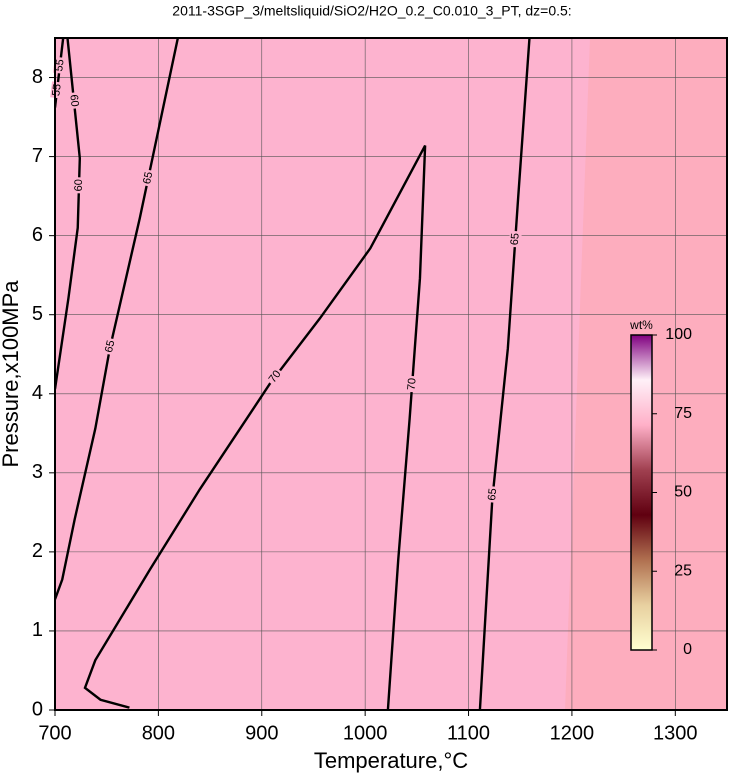 This screenshot has width=734, height=781. I want to click on y-tick-label: 3, so click(37, 472).